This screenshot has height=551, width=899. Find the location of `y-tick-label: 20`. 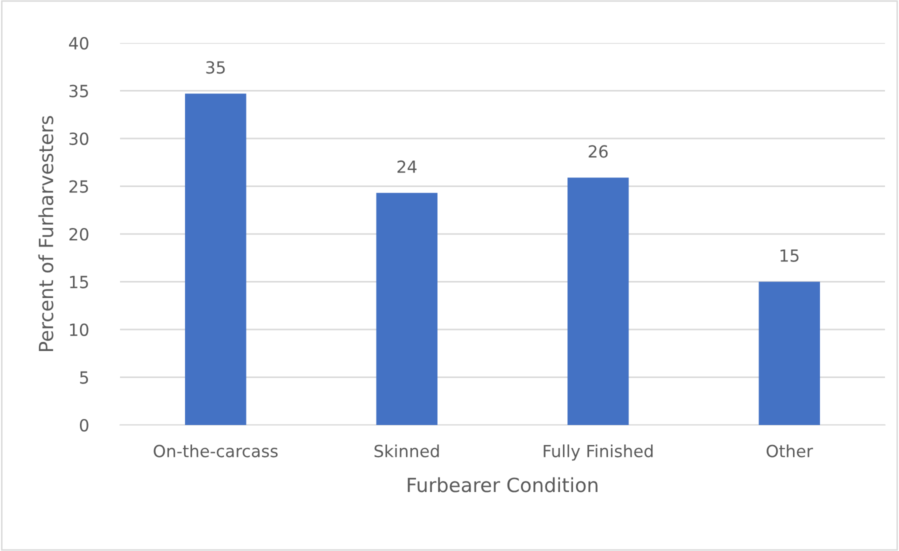

y-tick-label: 20 is located at coordinates (78, 234).